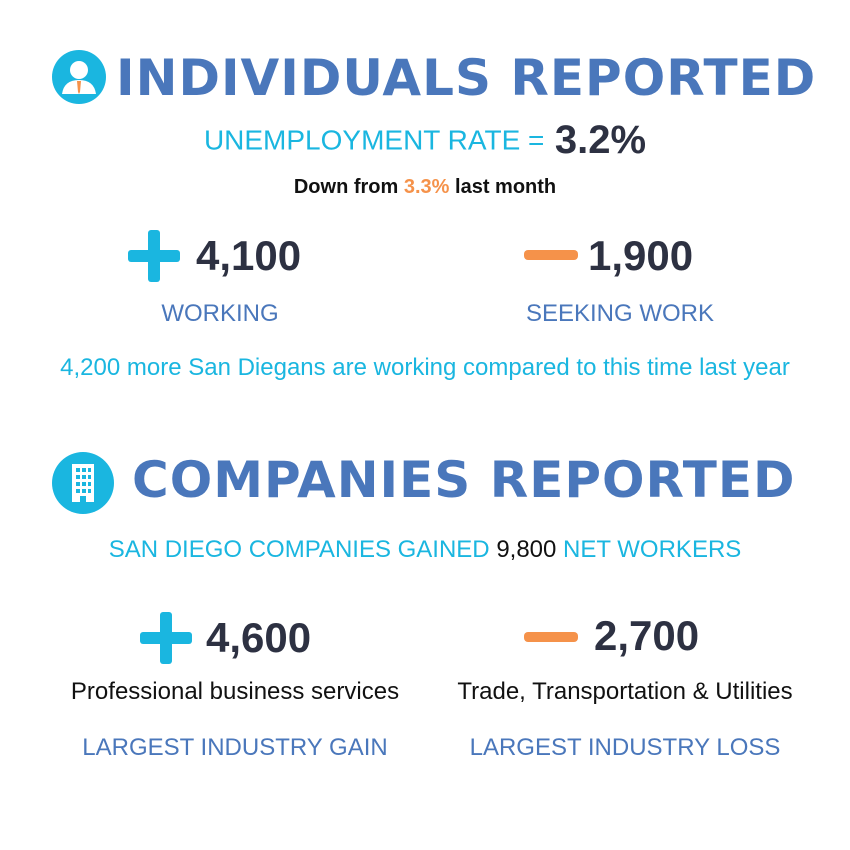  Describe the element at coordinates (641, 255) in the screenshot. I see `seeking-value: 1,900` at that location.